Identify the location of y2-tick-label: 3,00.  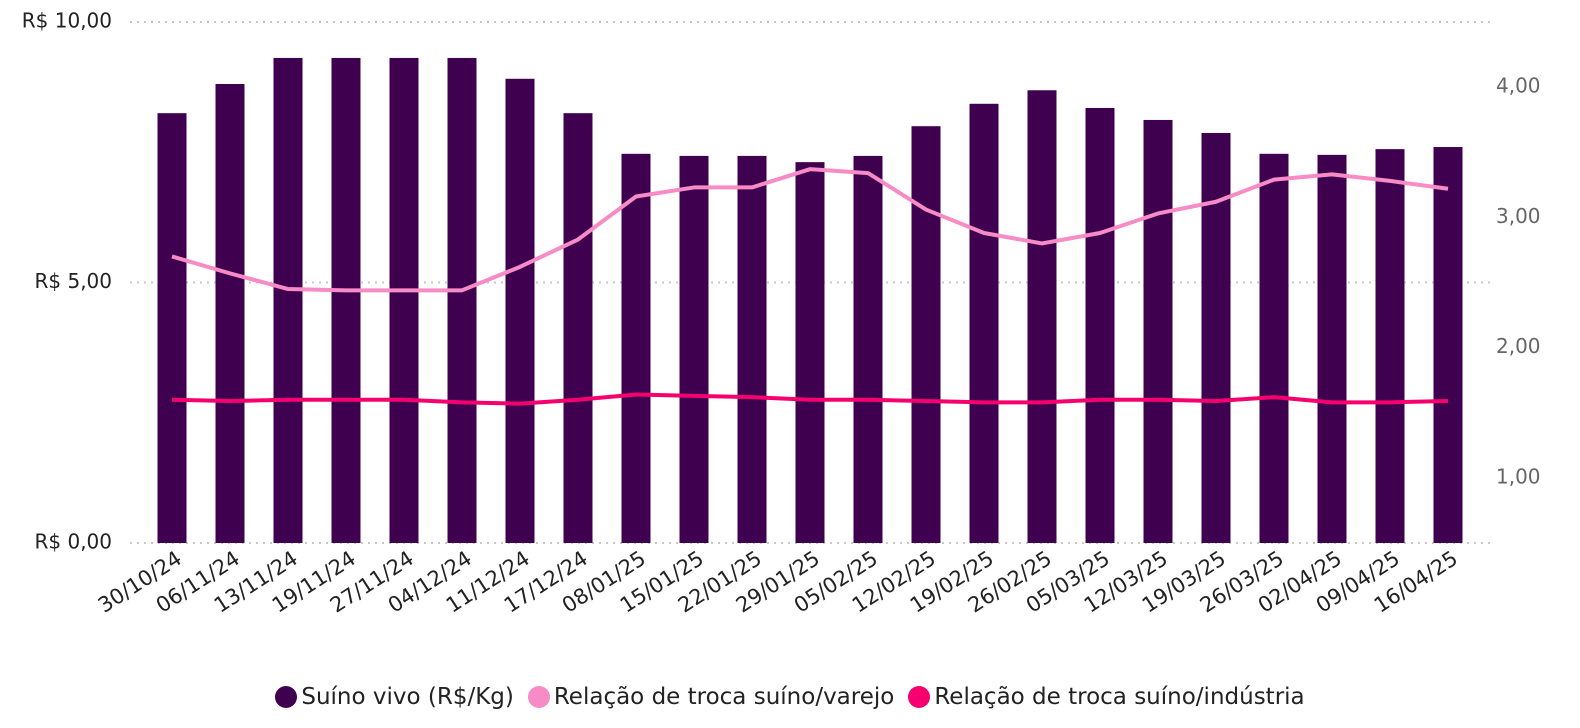
(1518, 216).